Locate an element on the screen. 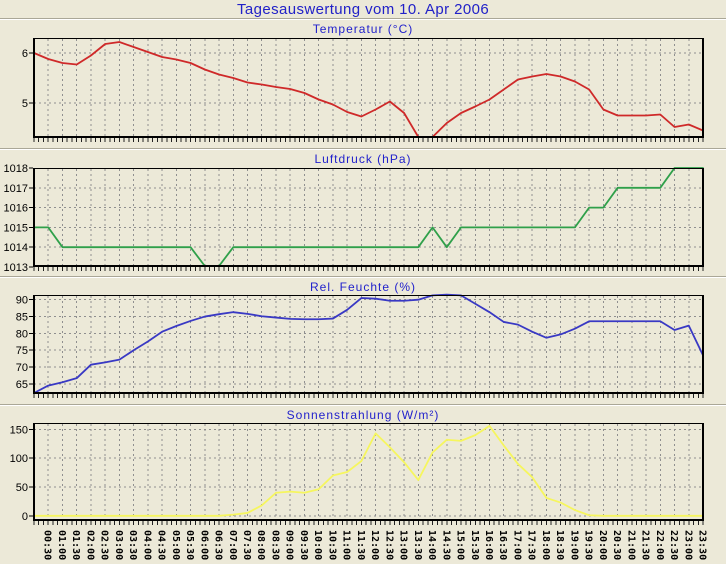  y-tick-label: 0 is located at coordinates (25, 517).